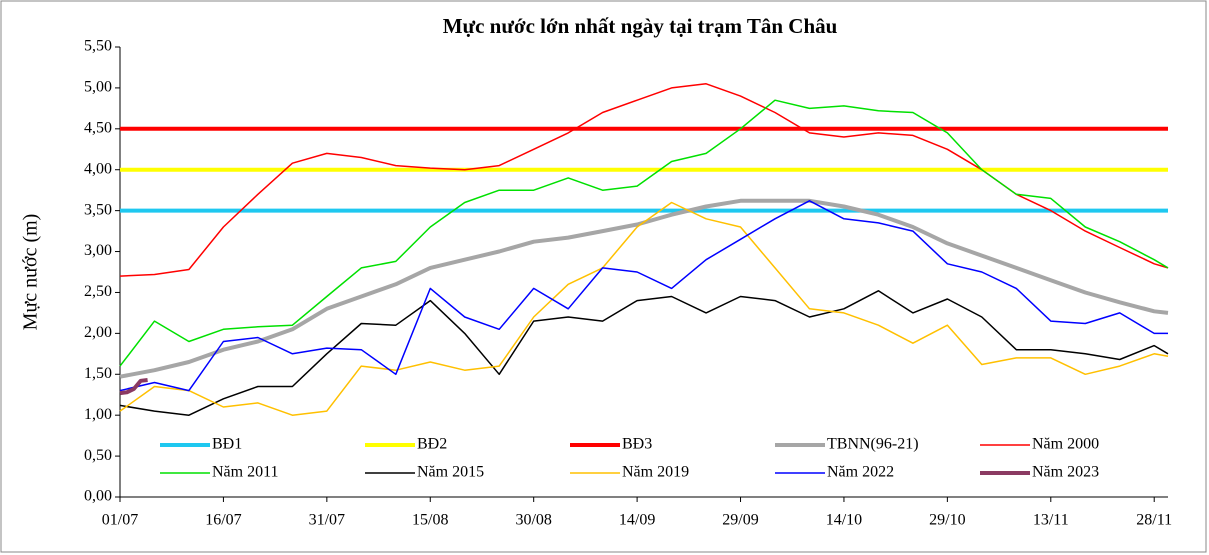  Describe the element at coordinates (98, 455) in the screenshot. I see `y-tick-label: 0,50` at that location.